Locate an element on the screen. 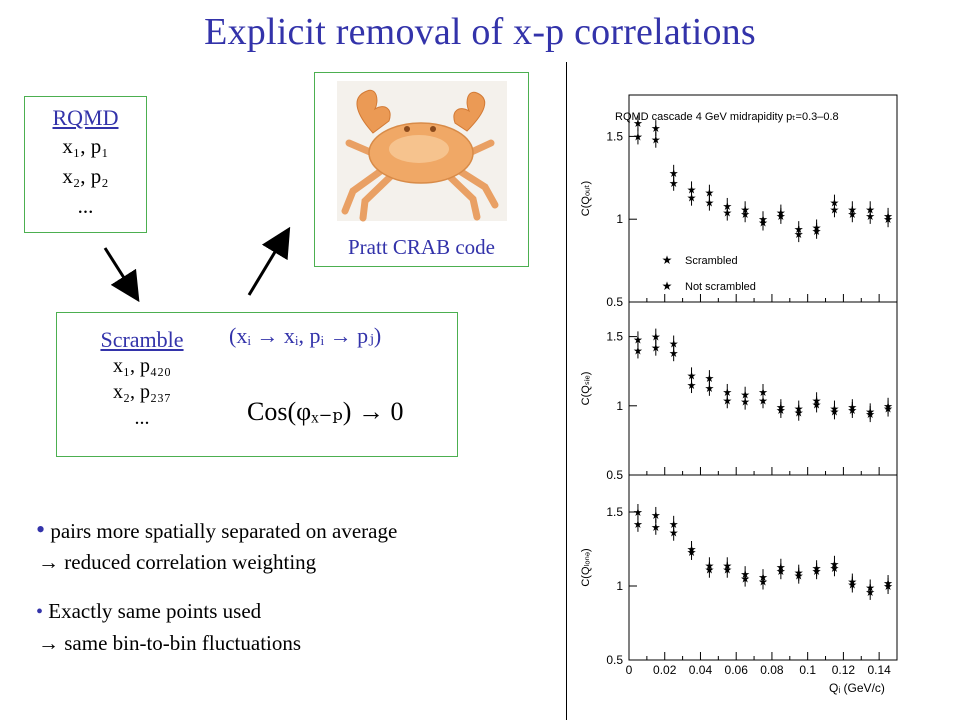 This screenshot has width=960, height=725. crab-box: Pratt CRAB code is located at coordinates (421, 169).